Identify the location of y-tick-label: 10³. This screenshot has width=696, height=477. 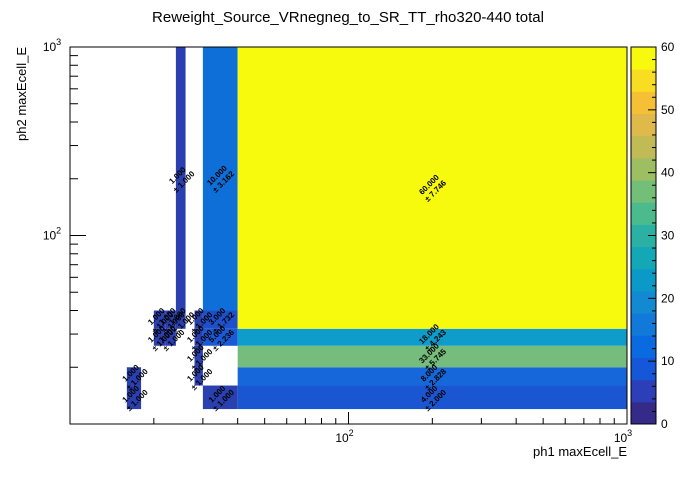
(52, 45).